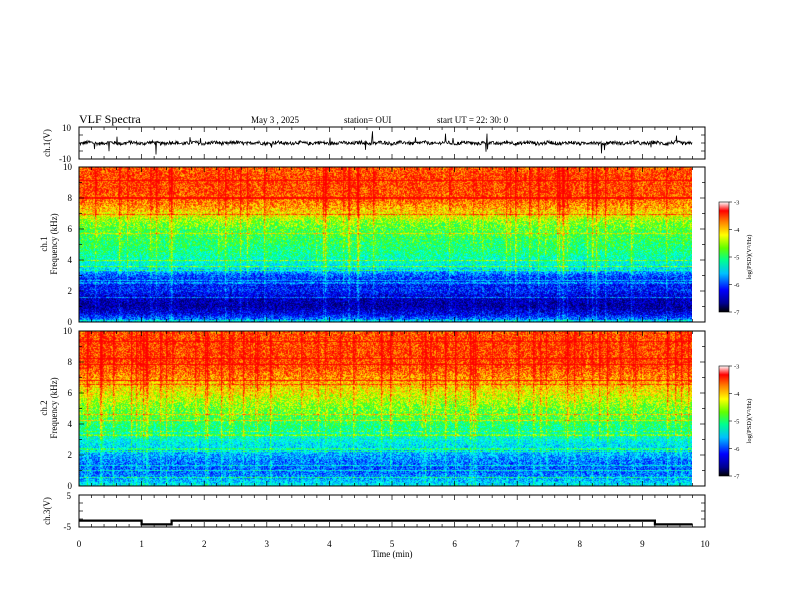  Describe the element at coordinates (44, 407) in the screenshot. I see `ch2-spectrogram-channel-label: ch.2` at that location.